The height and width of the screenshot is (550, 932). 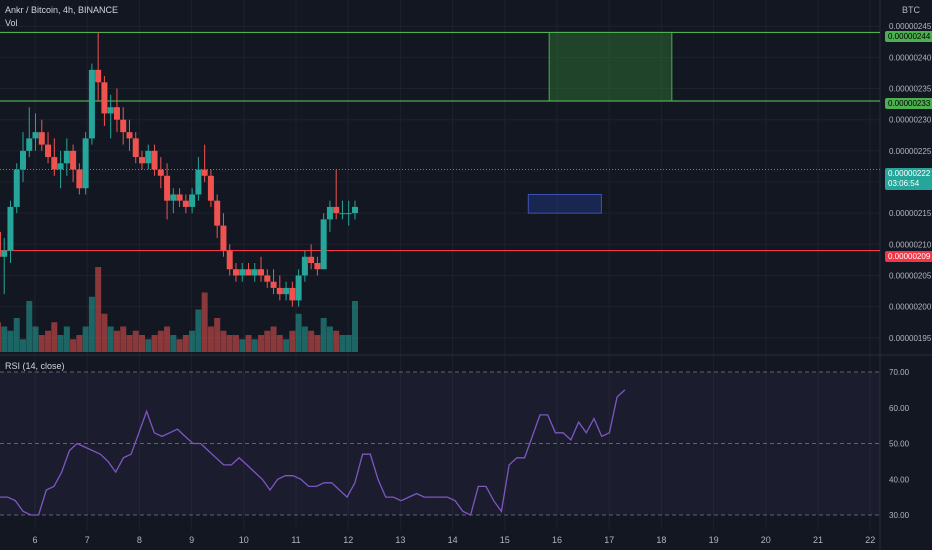 I want to click on price-tick-label: 0.00000205, so click(x=910, y=275).